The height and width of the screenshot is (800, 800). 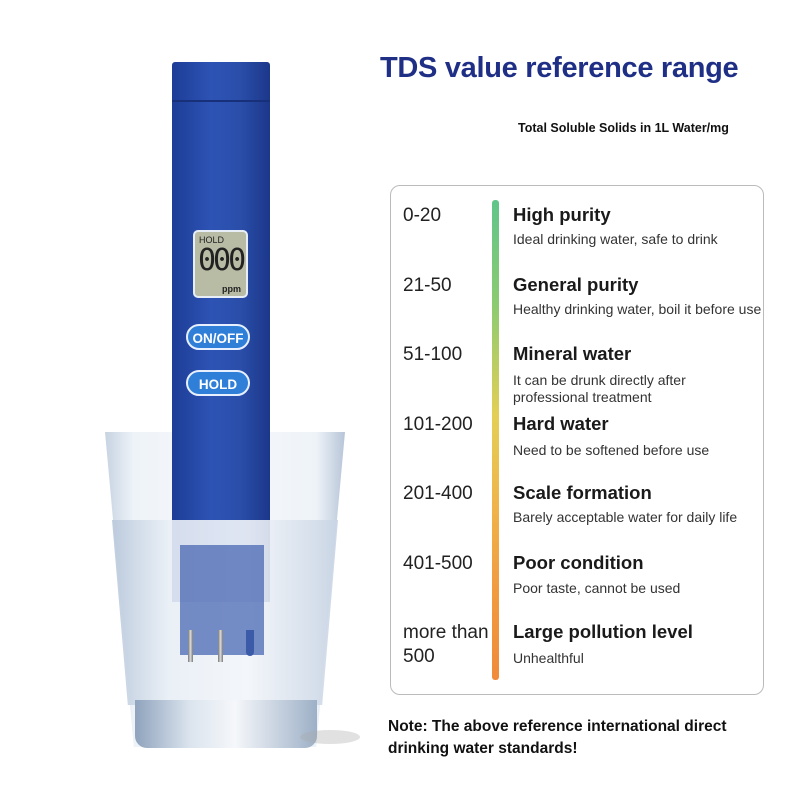 What do you see at coordinates (576, 284) in the screenshot?
I see `range-title: General purity` at bounding box center [576, 284].